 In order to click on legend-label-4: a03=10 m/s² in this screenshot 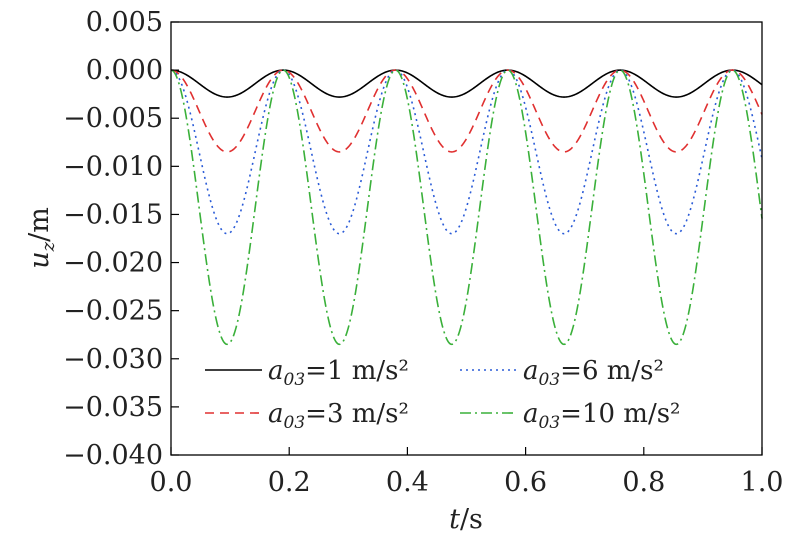, I will do `click(601, 416)`.